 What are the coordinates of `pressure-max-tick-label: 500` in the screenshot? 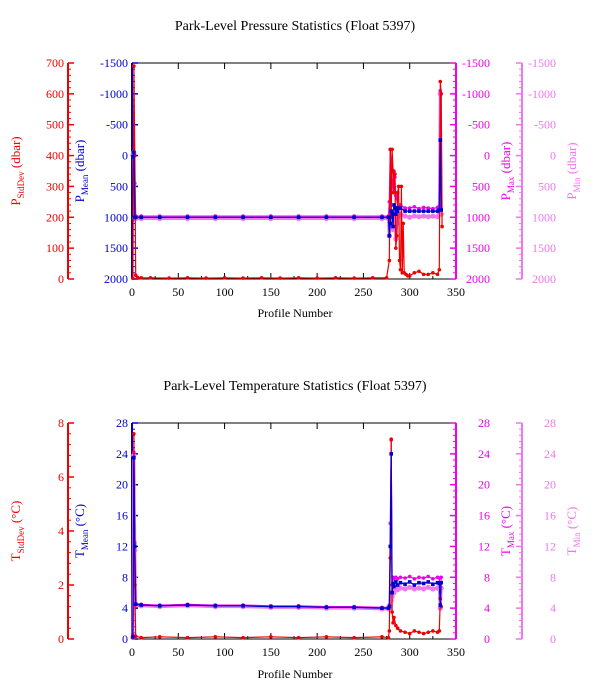 It's located at (481, 186).